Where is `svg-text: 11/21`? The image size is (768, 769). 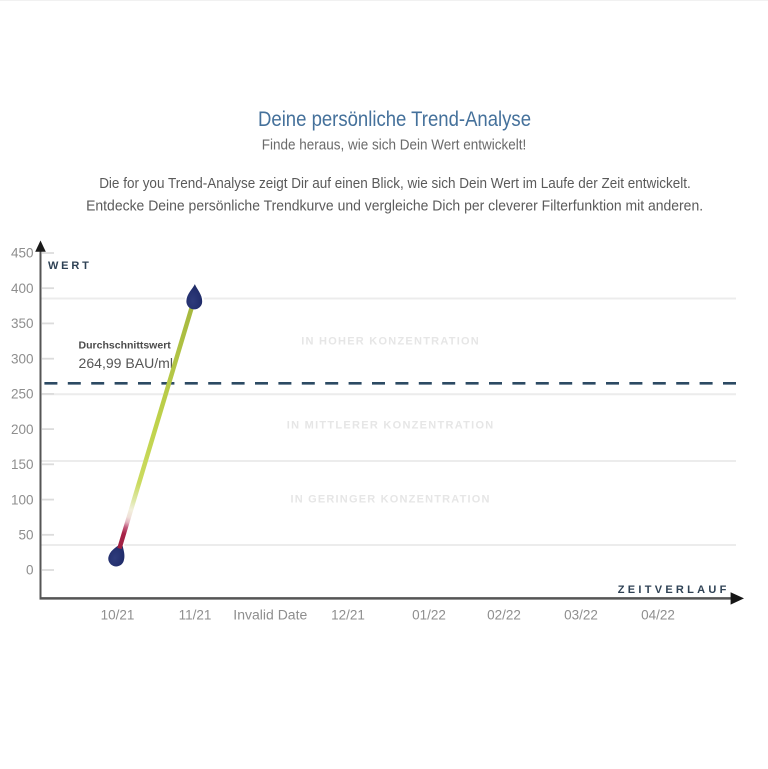 svg-text: 11/21 is located at coordinates (195, 615).